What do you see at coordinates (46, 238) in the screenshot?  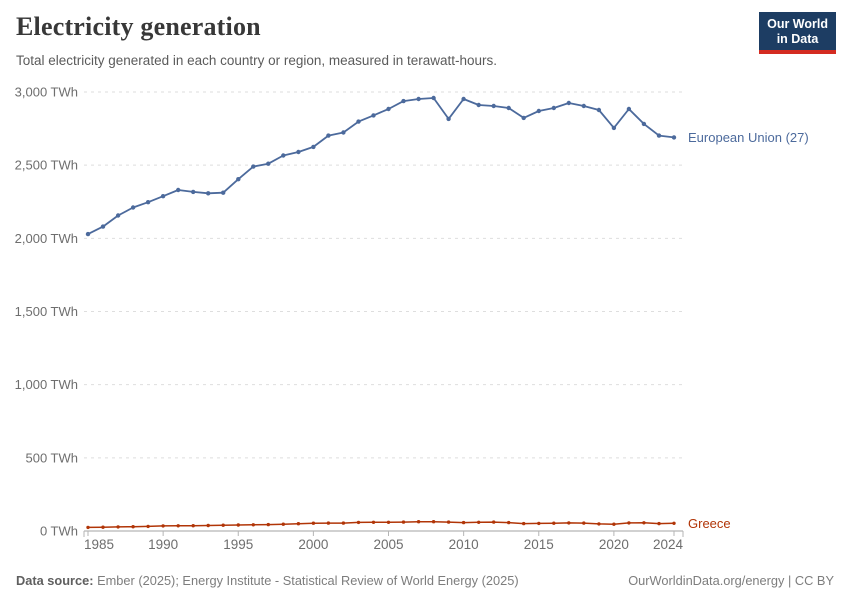 I see `y-axis-label: 2,000 TWh` at bounding box center [46, 238].